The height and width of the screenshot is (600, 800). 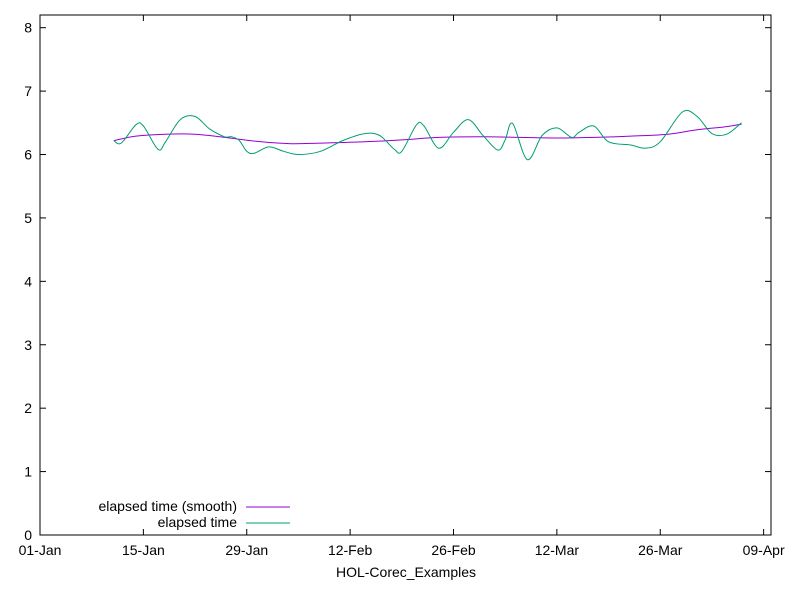 I want to click on legend: elapsed time (smooth) elapsed time, so click(x=194, y=514).